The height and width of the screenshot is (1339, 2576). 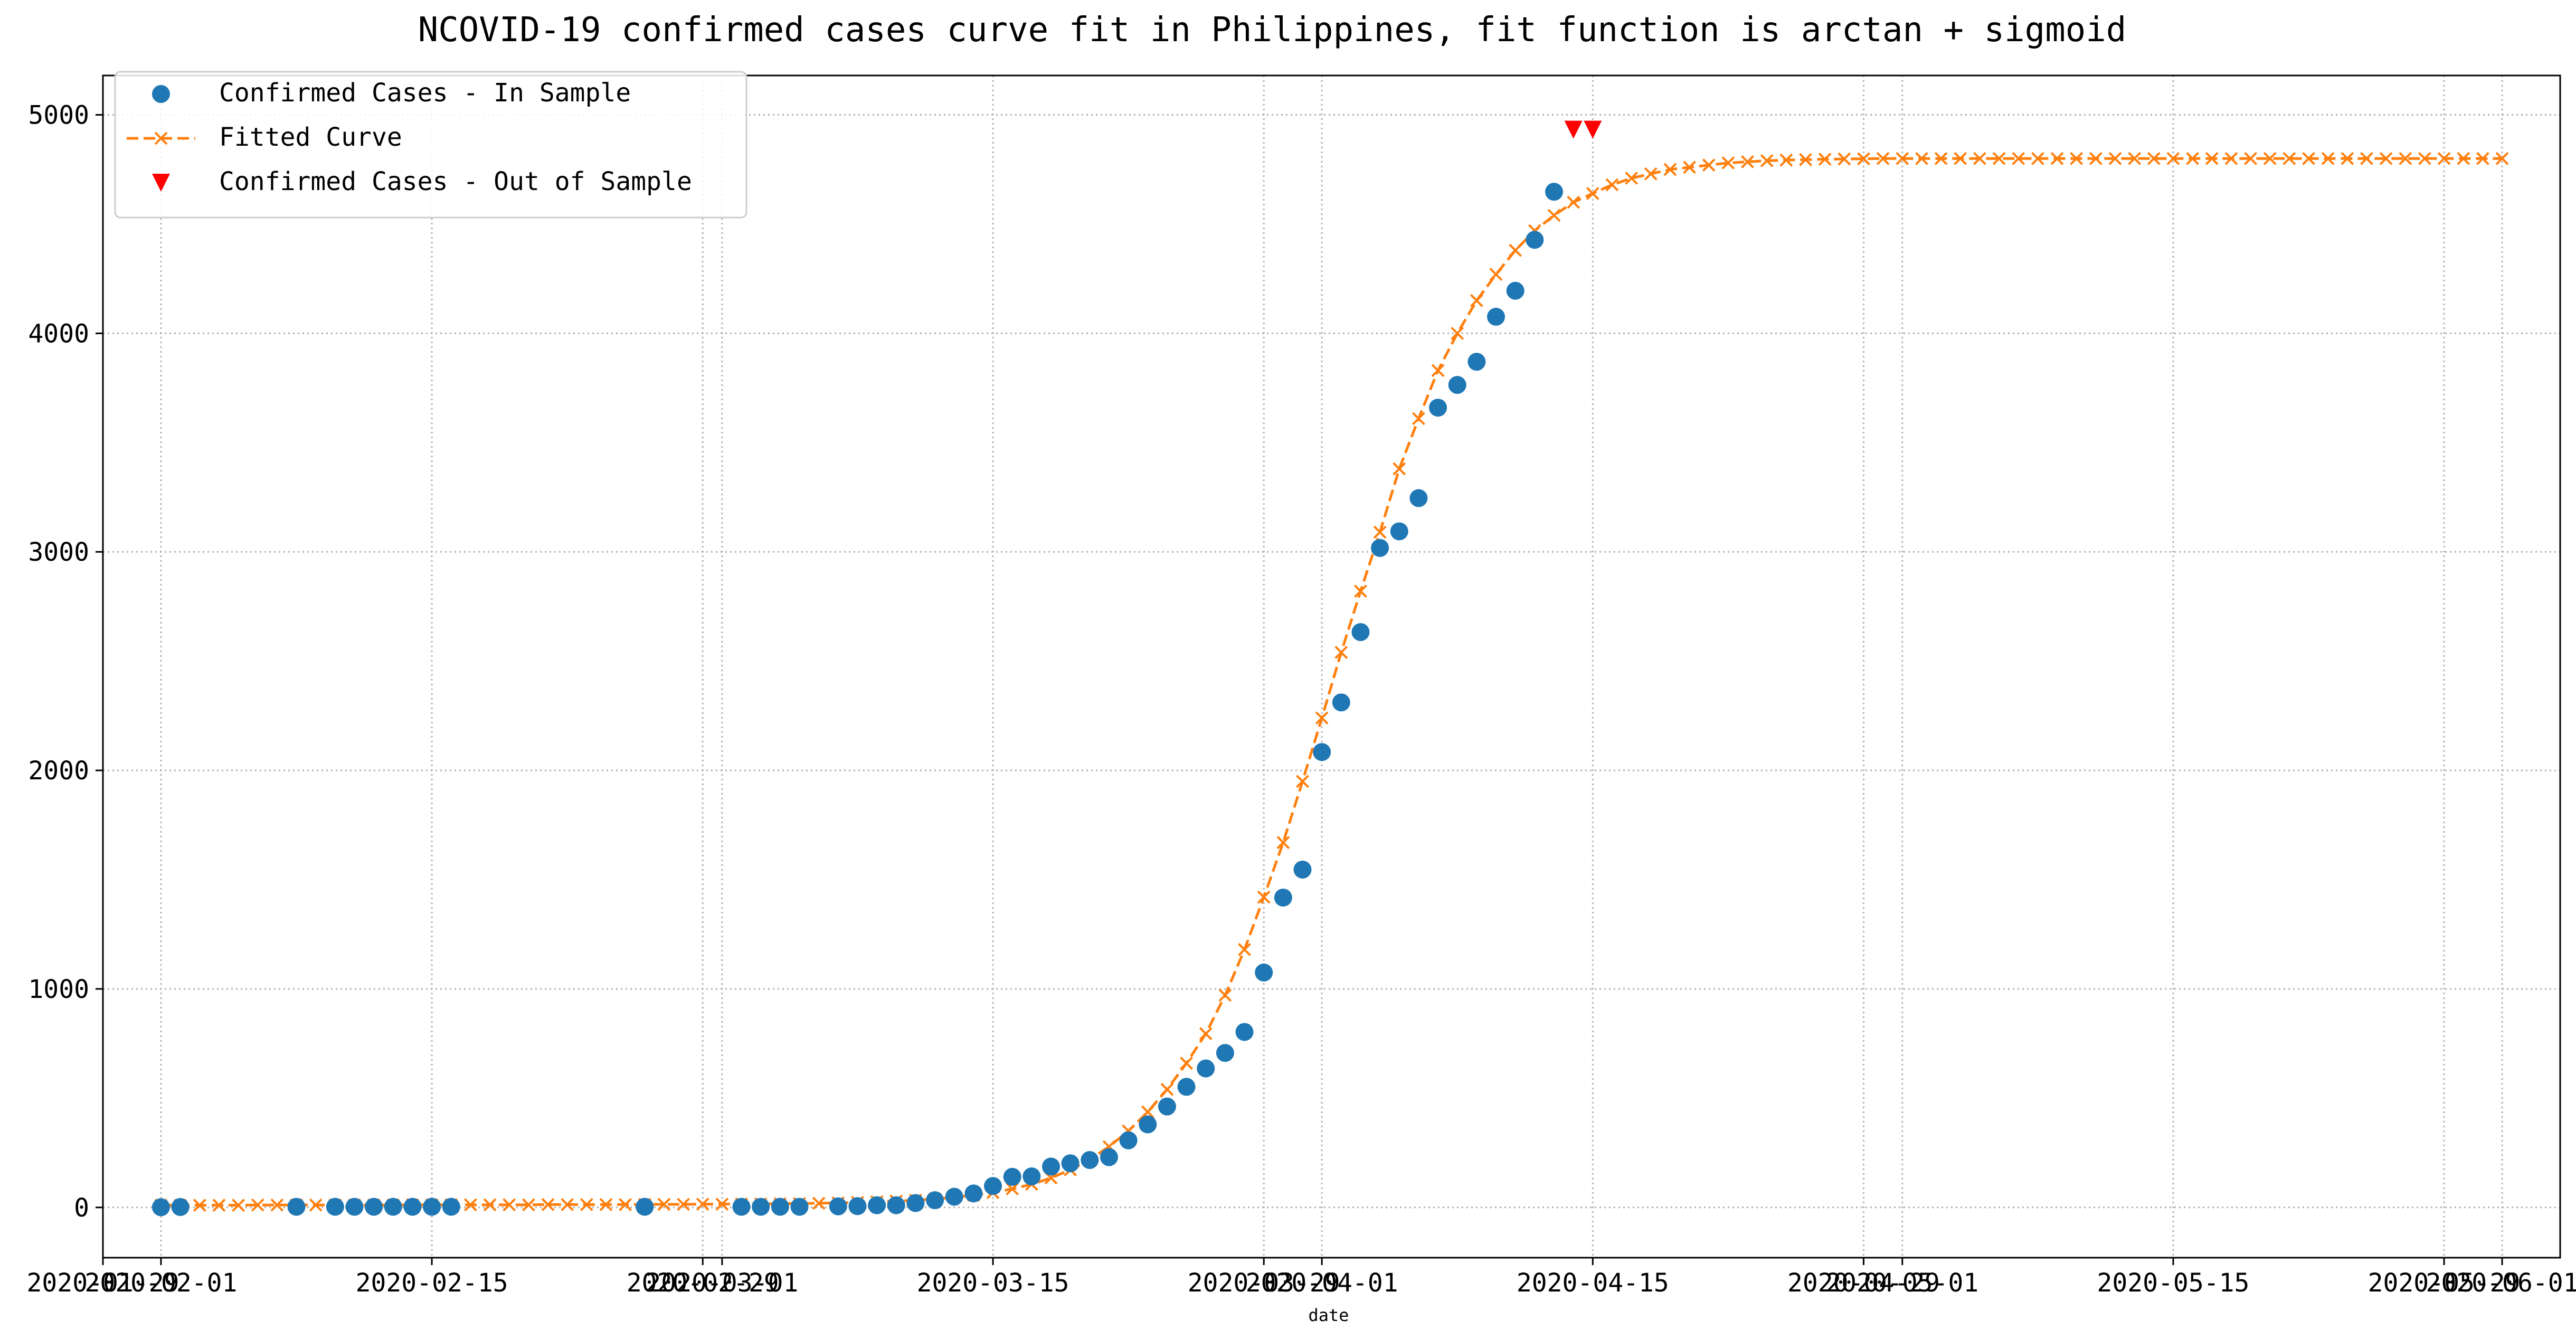 I want to click on legend-label-in-sample: Confirmed Cases - In Sample, so click(x=425, y=93).